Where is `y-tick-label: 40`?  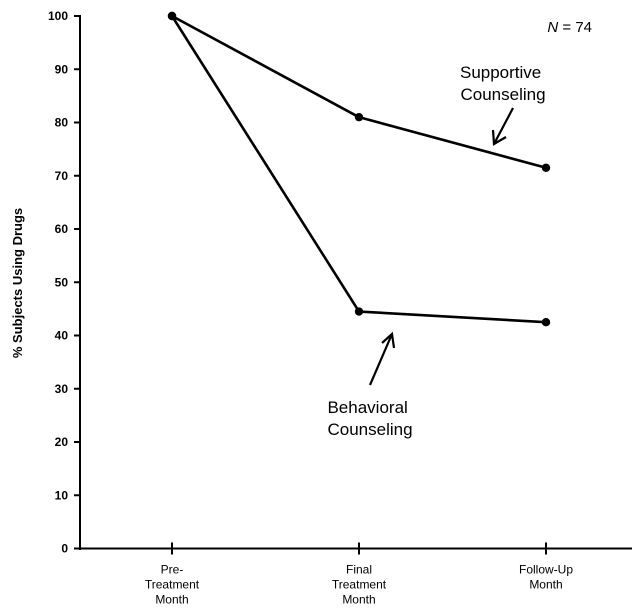 y-tick-label: 40 is located at coordinates (62, 336).